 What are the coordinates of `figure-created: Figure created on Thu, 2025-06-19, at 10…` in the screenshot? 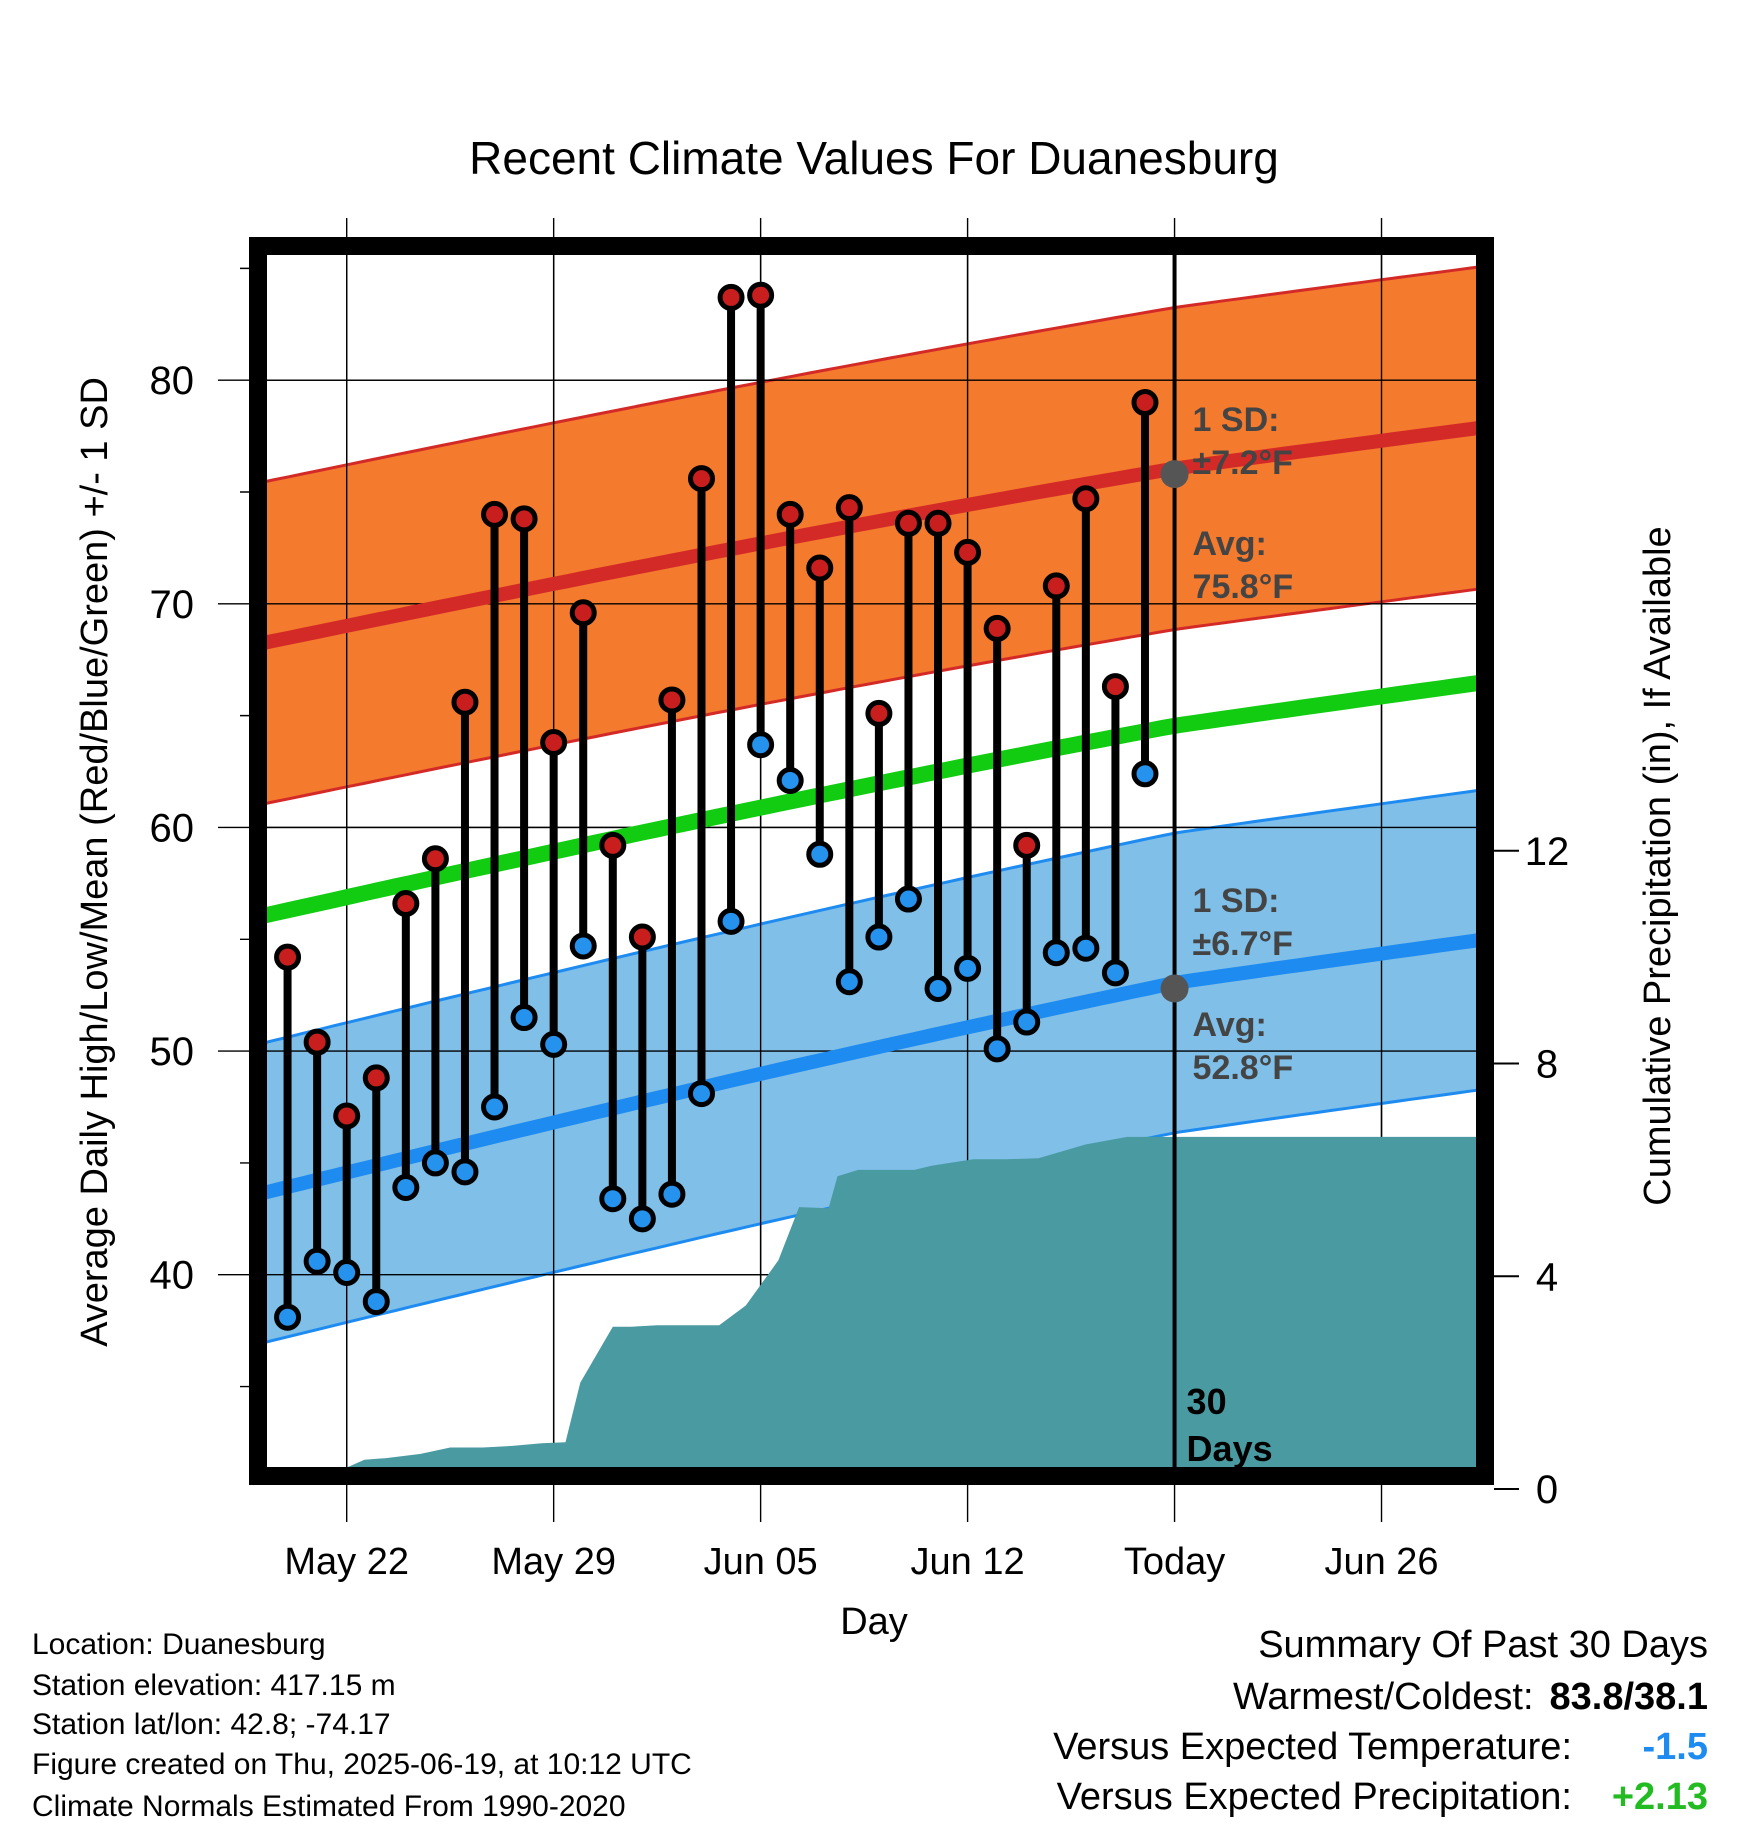 It's located at (362, 1764).